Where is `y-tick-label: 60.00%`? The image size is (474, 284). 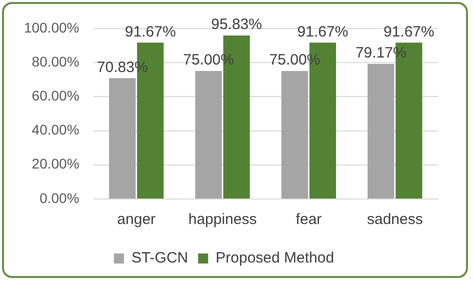
y-tick-label: 60.00% is located at coordinates (56, 96).